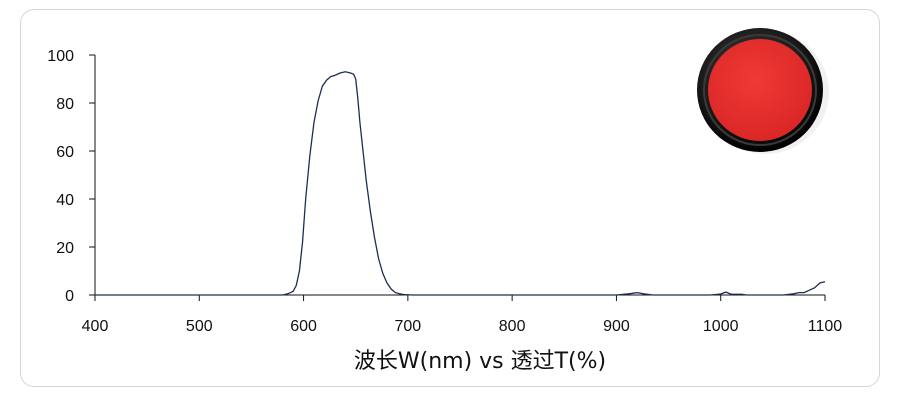 This screenshot has height=400, width=900. Describe the element at coordinates (408, 326) in the screenshot. I see `x-tick-label: 700` at that location.